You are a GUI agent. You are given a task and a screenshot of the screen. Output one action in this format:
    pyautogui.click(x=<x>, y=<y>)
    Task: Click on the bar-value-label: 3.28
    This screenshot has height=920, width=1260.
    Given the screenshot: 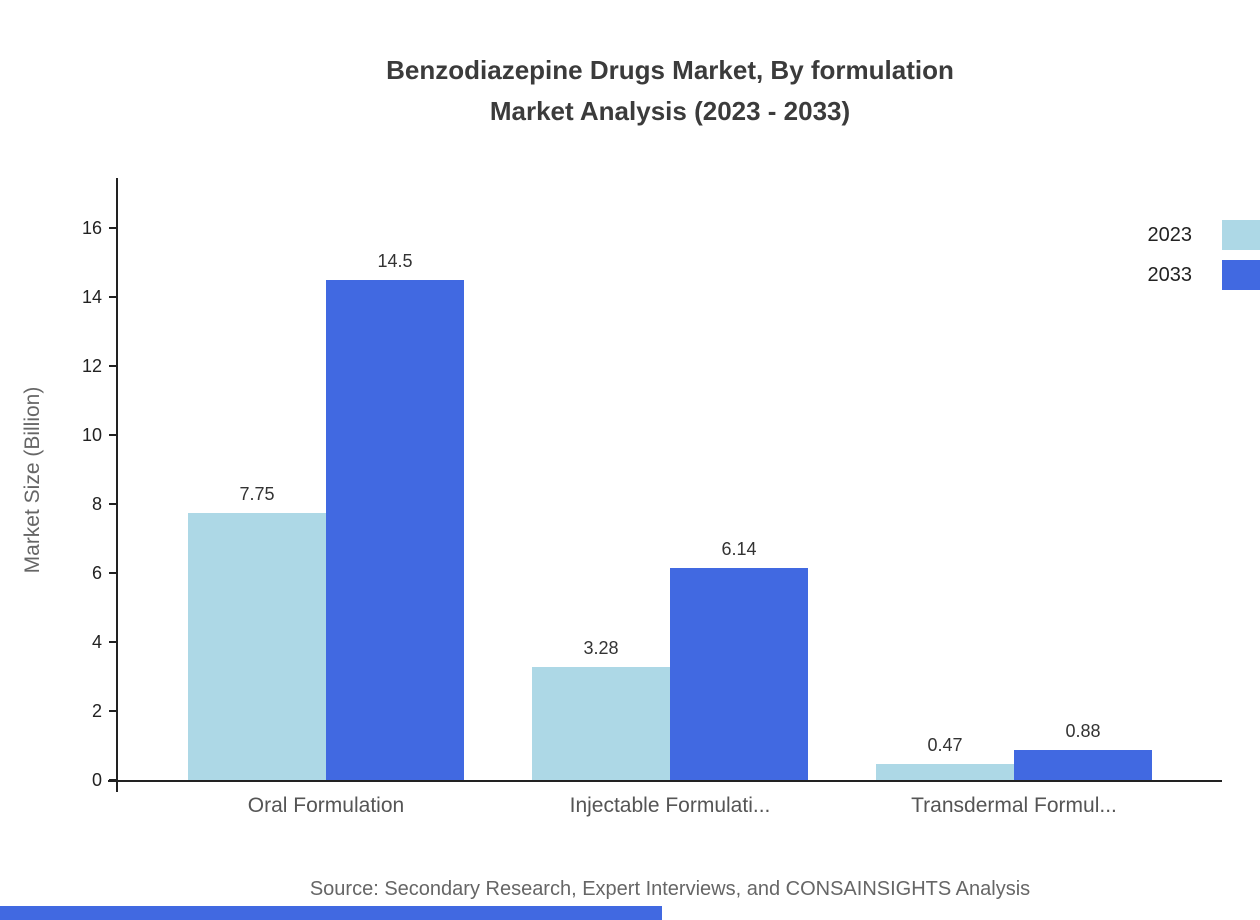 What is the action you would take?
    pyautogui.click(x=601, y=647)
    